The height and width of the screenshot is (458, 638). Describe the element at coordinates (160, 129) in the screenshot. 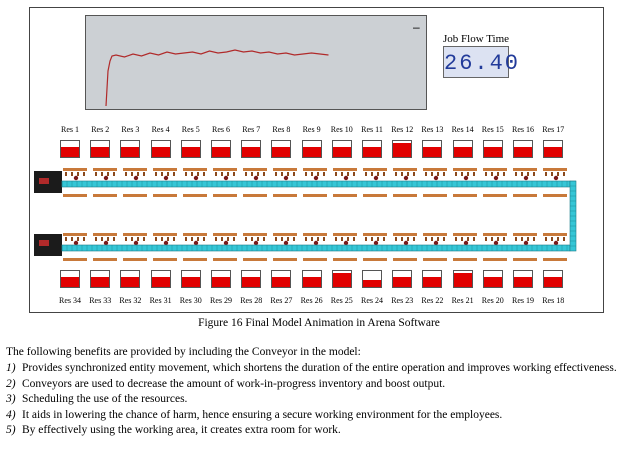

I see `resource-label: Res 4` at that location.